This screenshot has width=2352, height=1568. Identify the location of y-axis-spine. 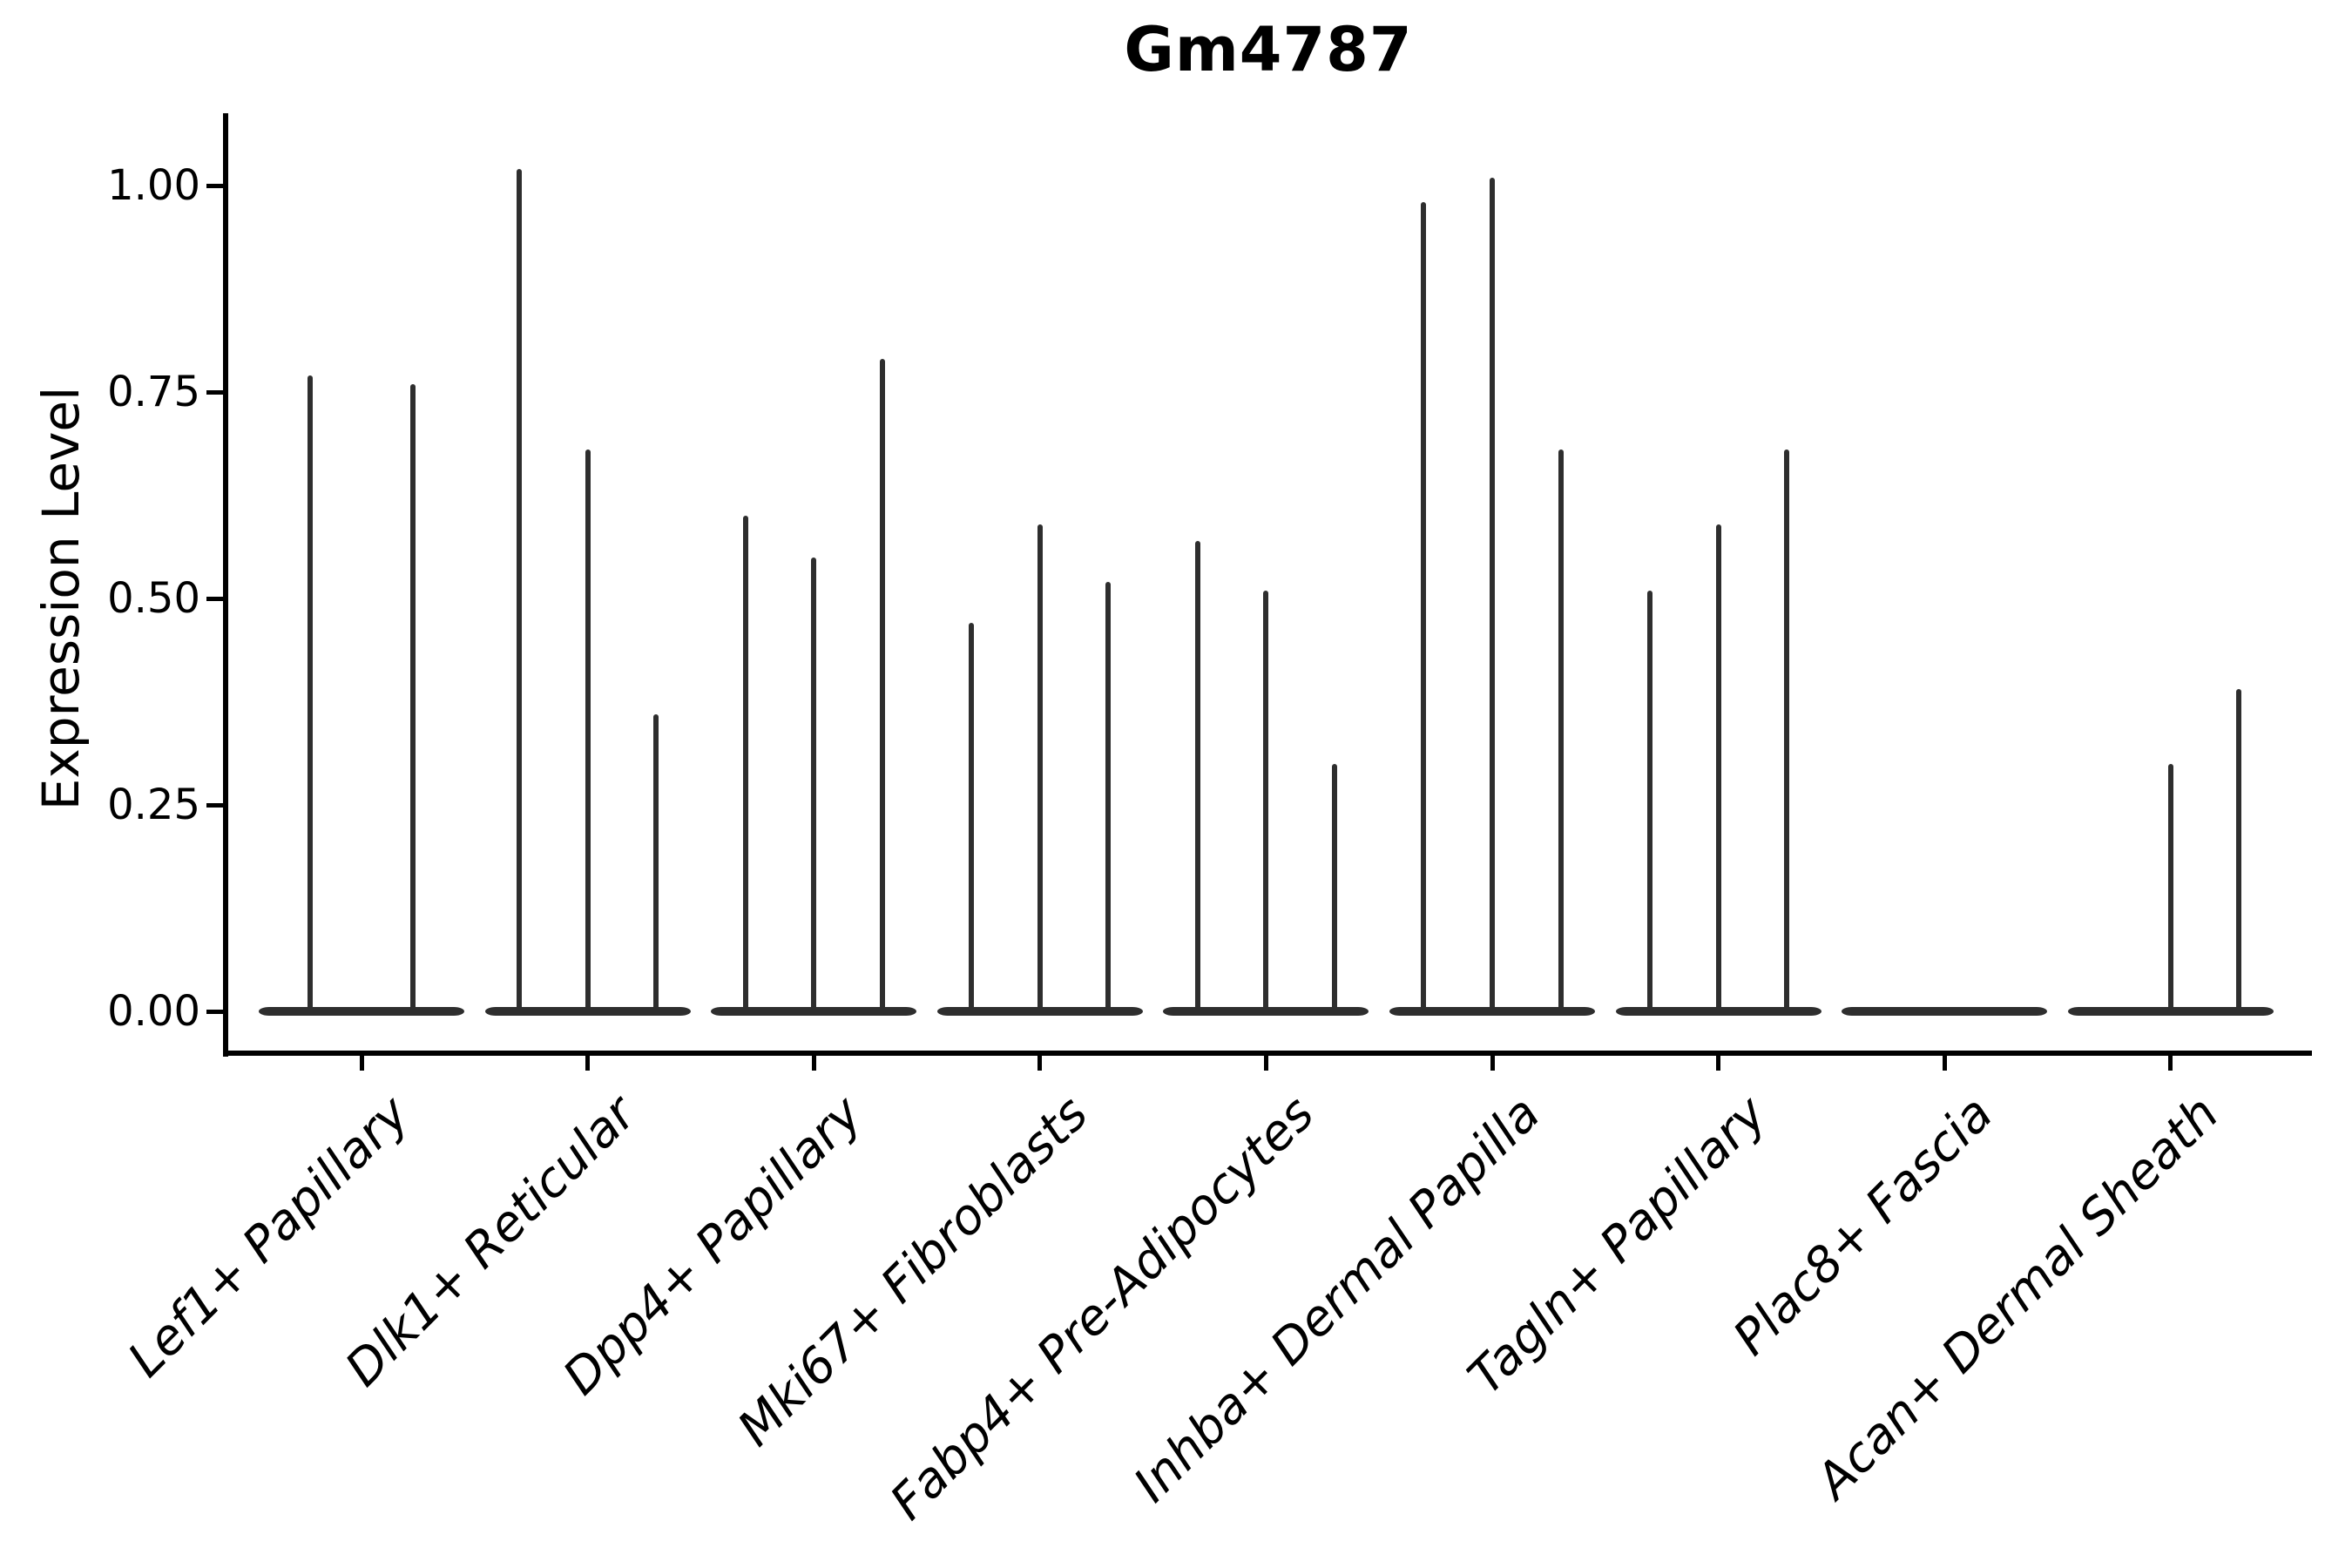
(225, 585).